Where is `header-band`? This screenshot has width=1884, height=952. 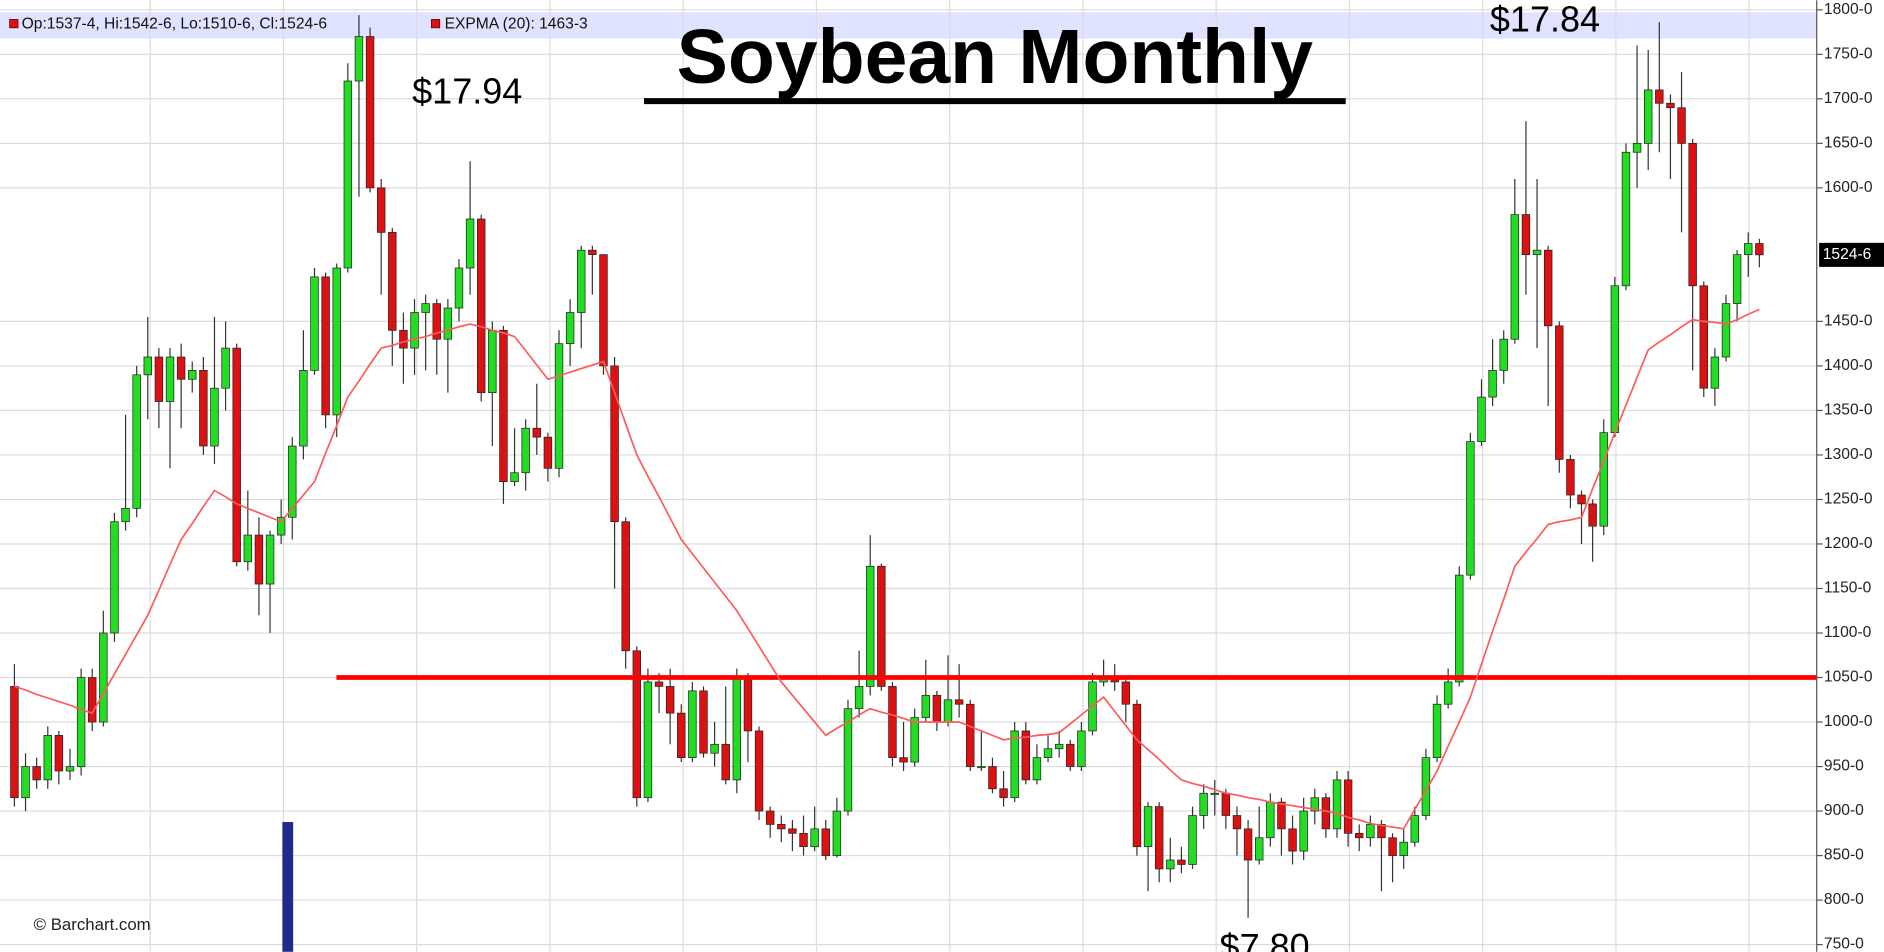 header-band is located at coordinates (908, 25).